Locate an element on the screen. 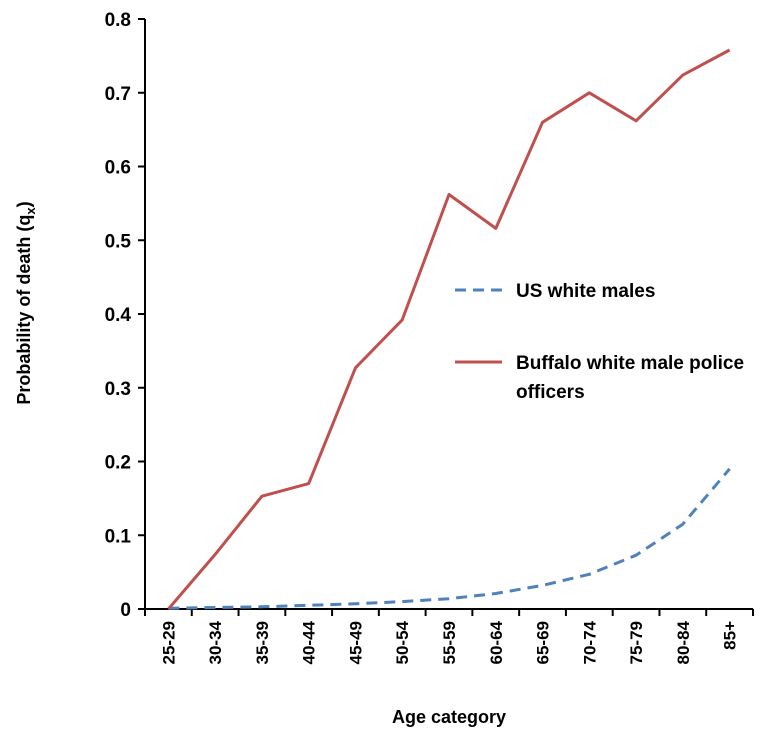  x-tick-label: 40-44 is located at coordinates (309, 642).